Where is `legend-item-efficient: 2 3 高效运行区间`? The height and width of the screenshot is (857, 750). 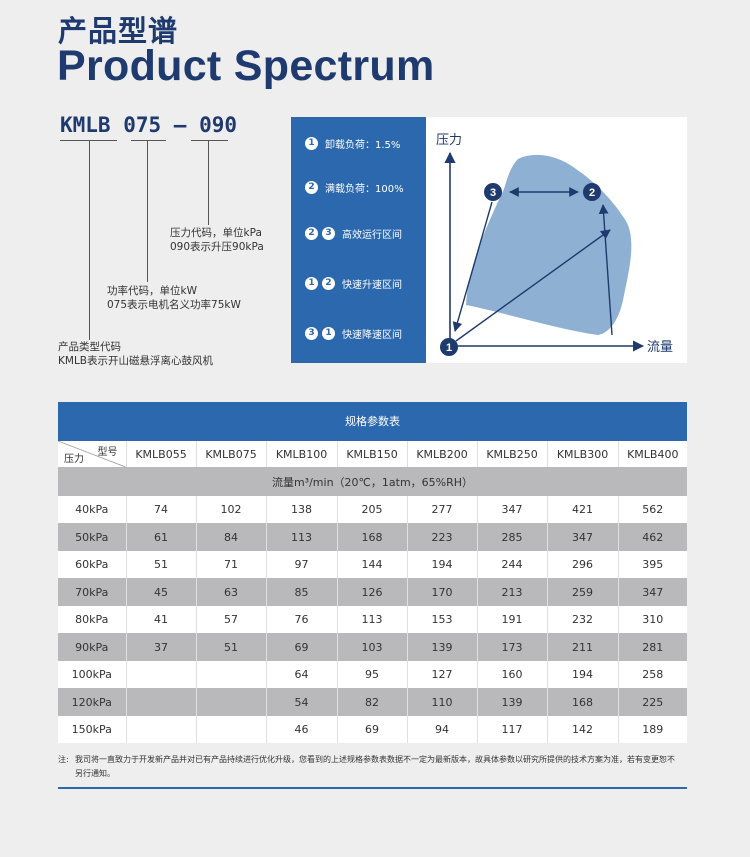
legend-item-efficient: 2 3 高效运行区间 is located at coordinates (353, 233).